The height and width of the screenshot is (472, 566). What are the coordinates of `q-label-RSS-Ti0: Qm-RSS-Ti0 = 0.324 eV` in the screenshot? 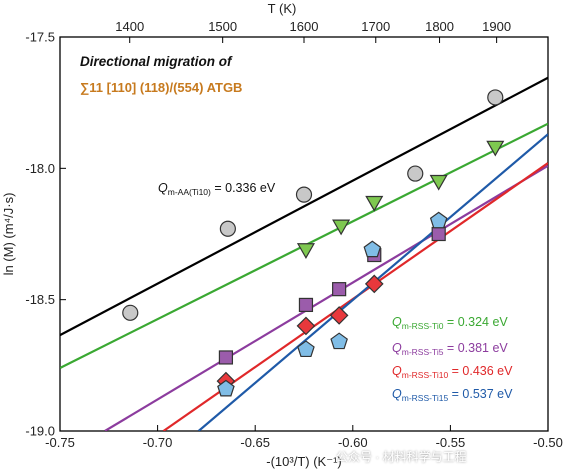 It's located at (450, 323).